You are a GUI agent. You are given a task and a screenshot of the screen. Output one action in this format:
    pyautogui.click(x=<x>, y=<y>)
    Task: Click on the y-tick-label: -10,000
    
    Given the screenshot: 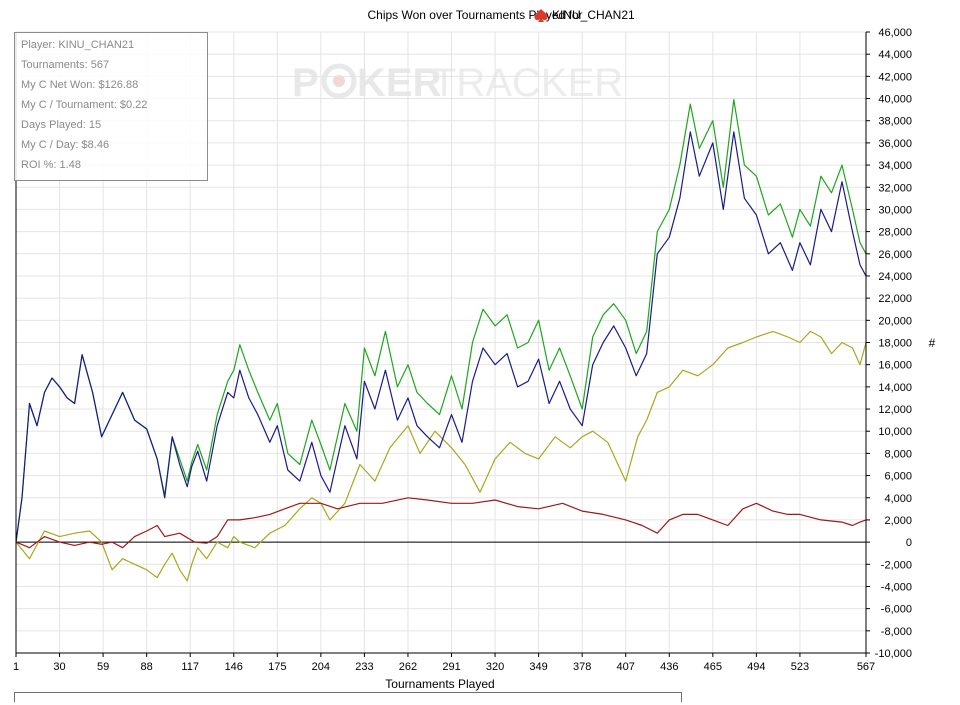 What is the action you would take?
    pyautogui.click(x=893, y=654)
    